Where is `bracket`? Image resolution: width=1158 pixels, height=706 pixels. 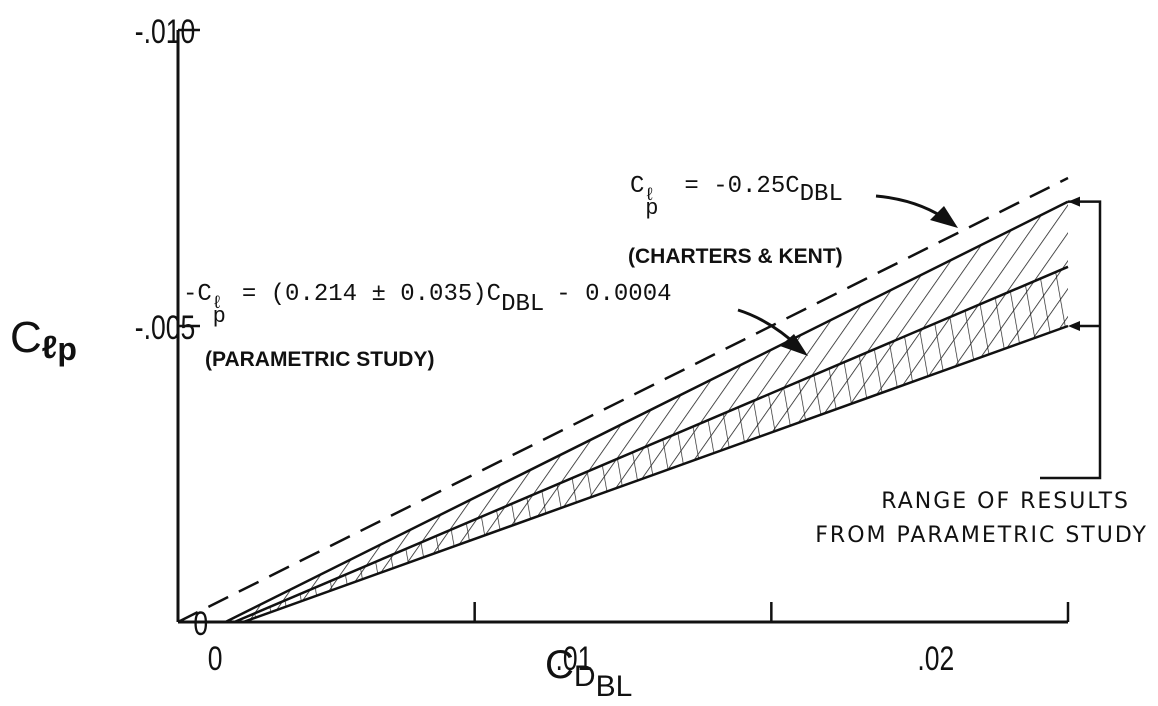
bracket is located at coordinates (1071, 340).